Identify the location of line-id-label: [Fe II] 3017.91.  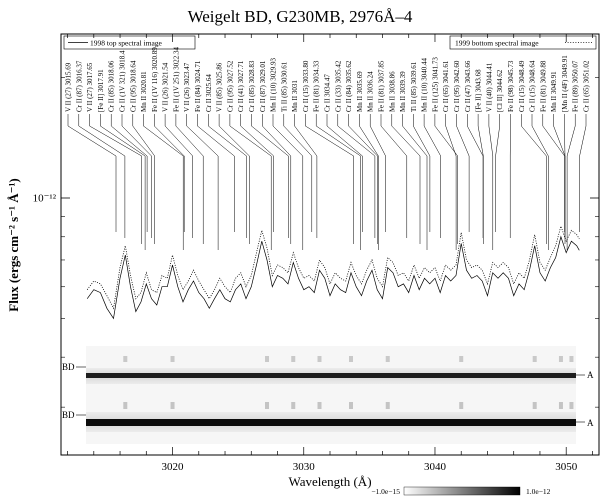
(101, 90).